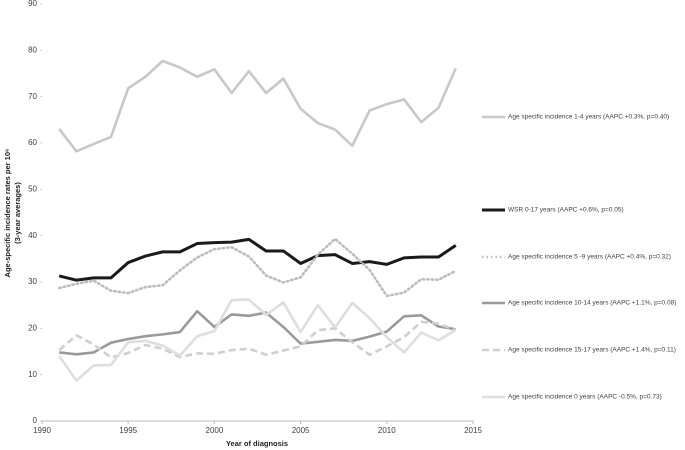 The height and width of the screenshot is (450, 685). I want to click on y-tick-label: 0, so click(35, 420).